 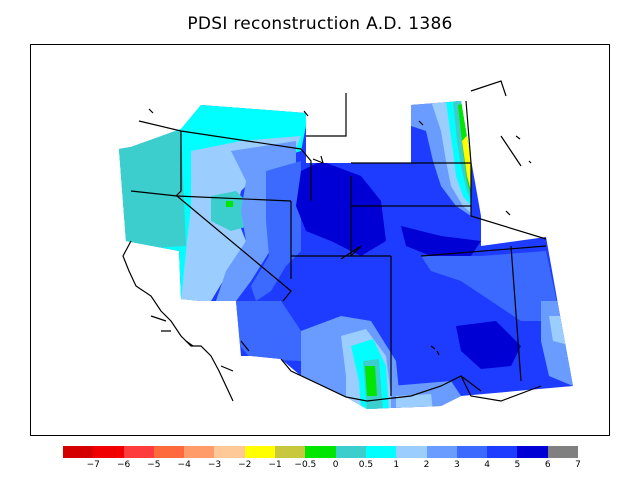 What do you see at coordinates (178, 164) in the screenshot?
I see `boundary-or-id` at bounding box center [178, 164].